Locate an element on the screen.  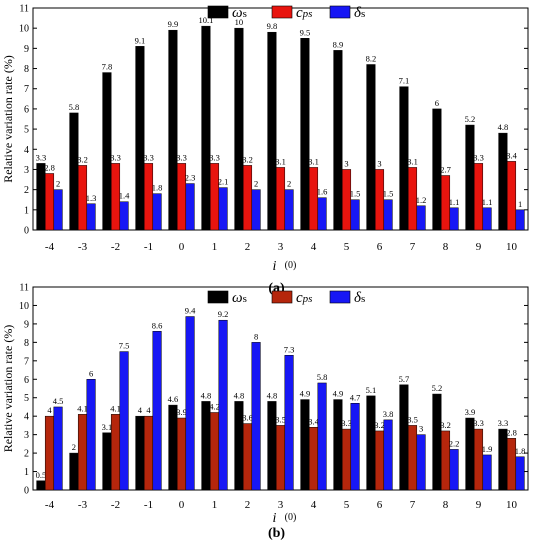
x-tick-label: 5 is located at coordinates (347, 247).